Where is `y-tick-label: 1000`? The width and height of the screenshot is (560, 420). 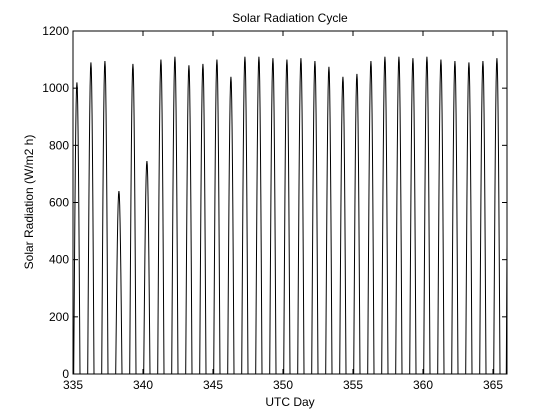 y-tick-label: 1000 is located at coordinates (55, 88).